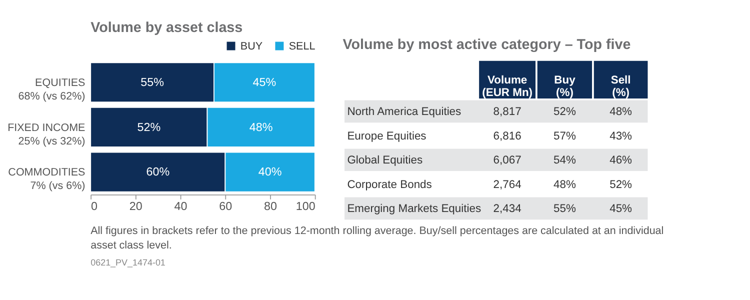 Image resolution: width=750 pixels, height=300 pixels. I want to click on text: 45%, so click(621, 208).